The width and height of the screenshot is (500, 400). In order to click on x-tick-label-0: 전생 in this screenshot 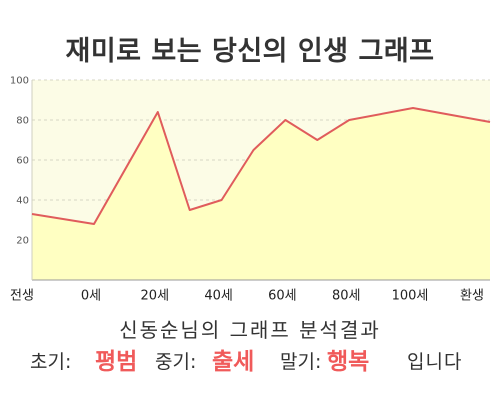, I will do `click(22, 296)`.